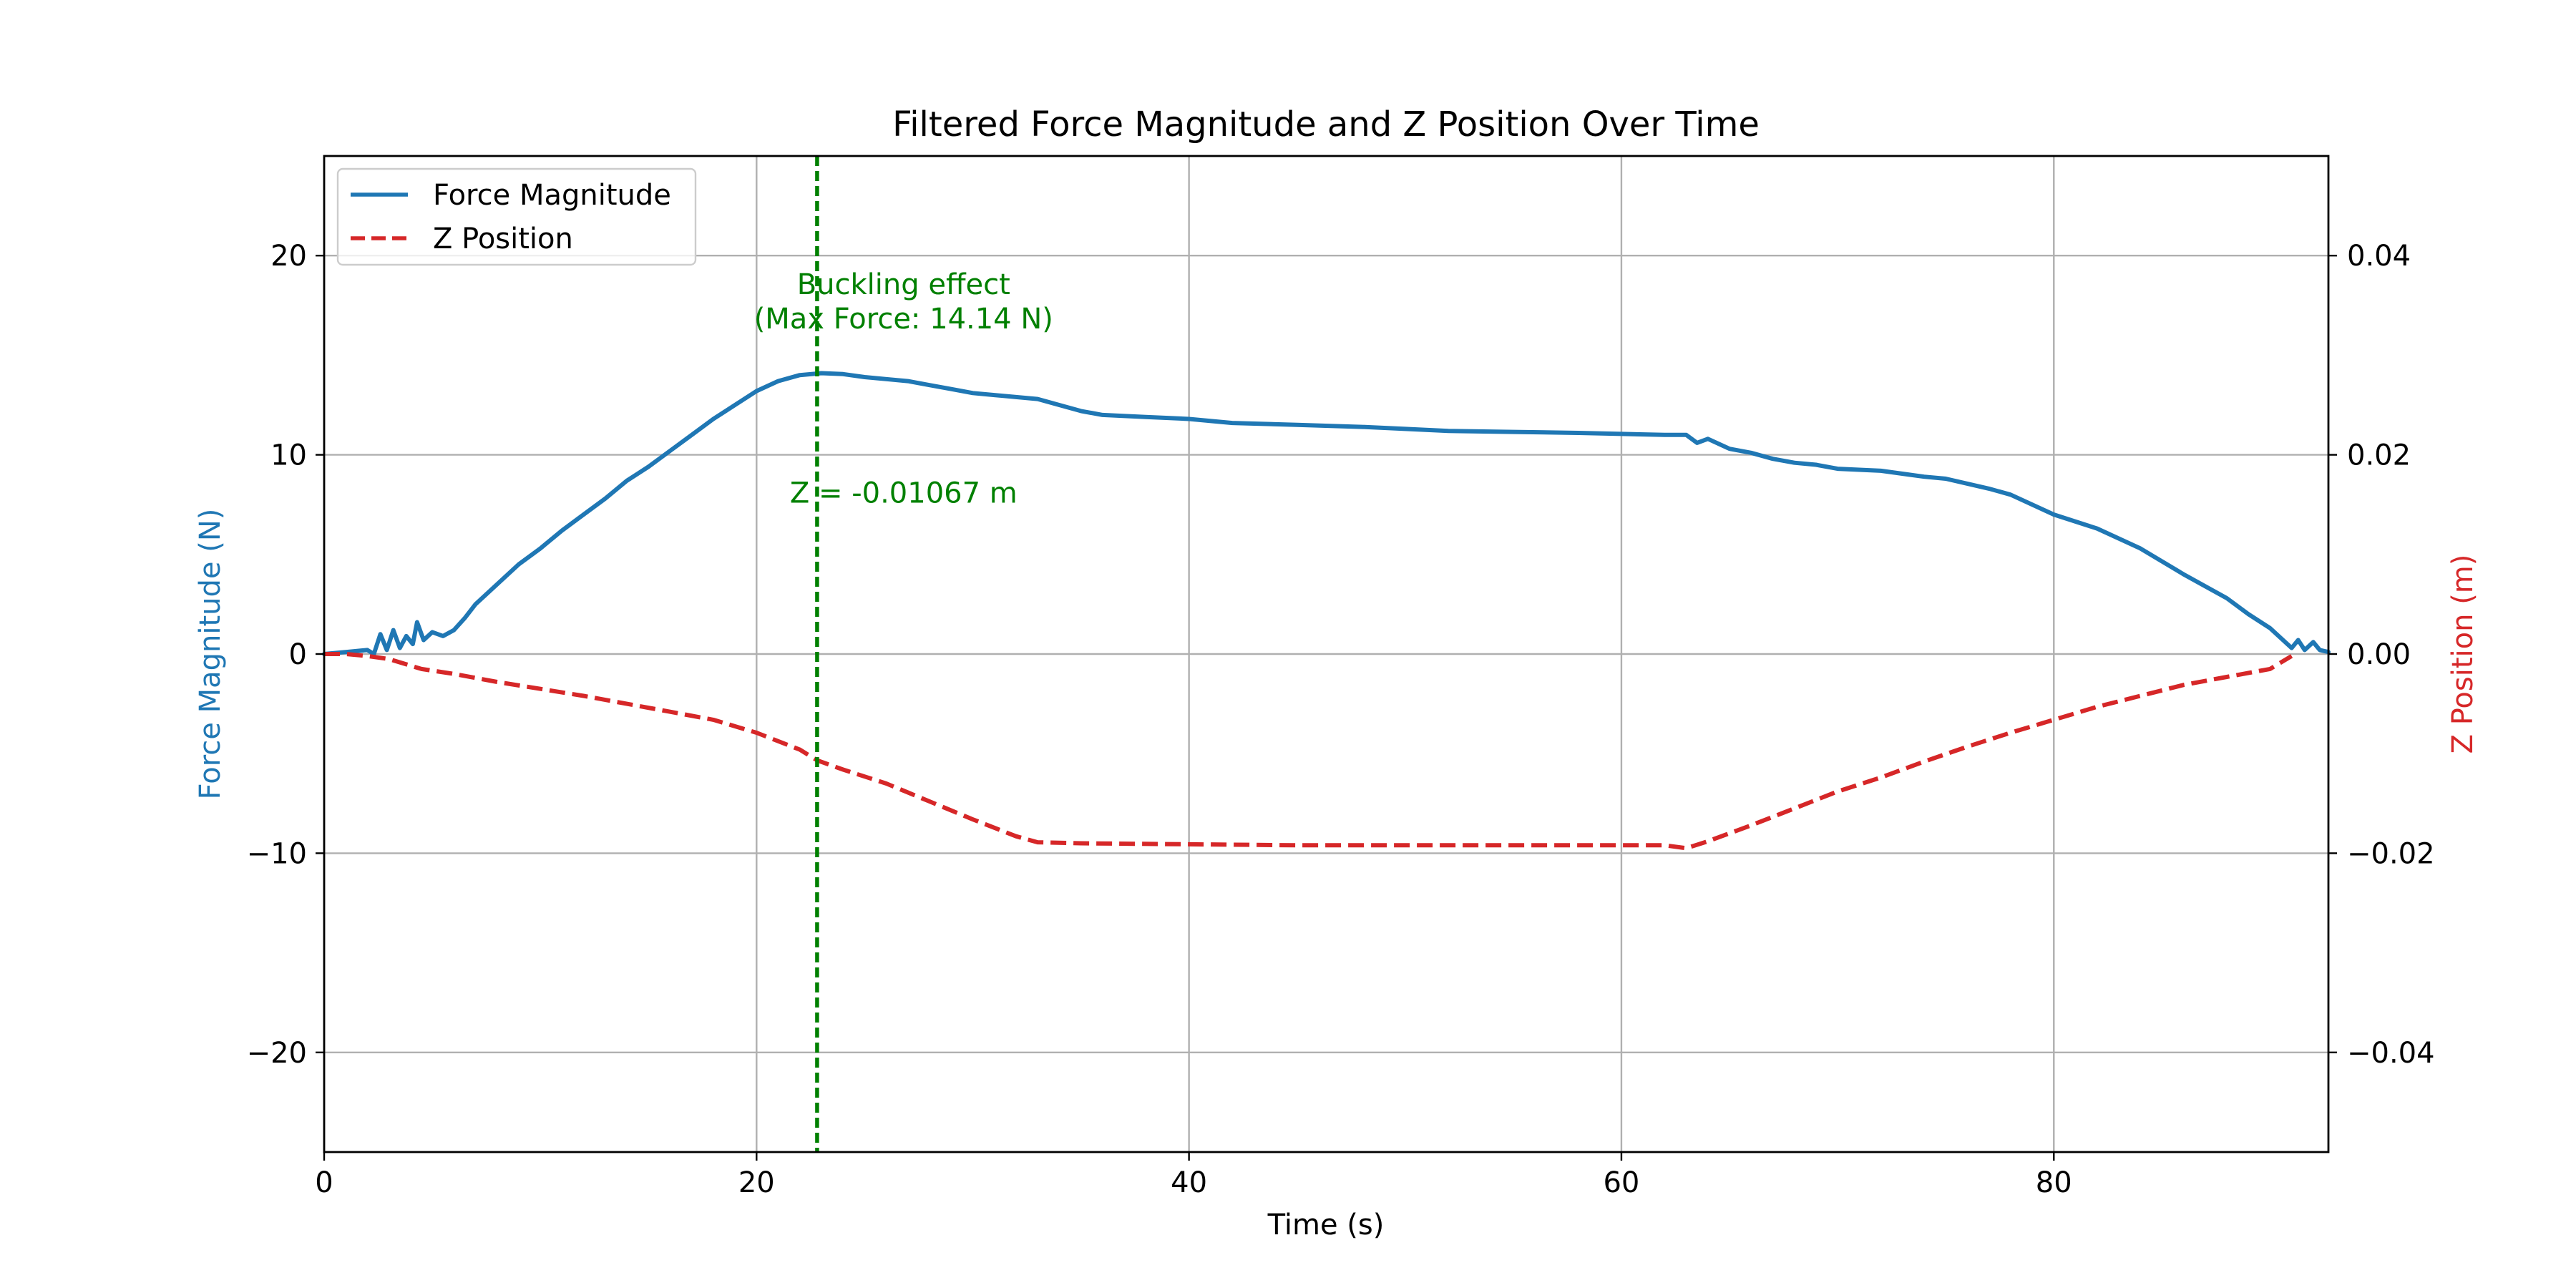 Image resolution: width=2576 pixels, height=1288 pixels. I want to click on y-left-tick-label: 0, so click(298, 654).